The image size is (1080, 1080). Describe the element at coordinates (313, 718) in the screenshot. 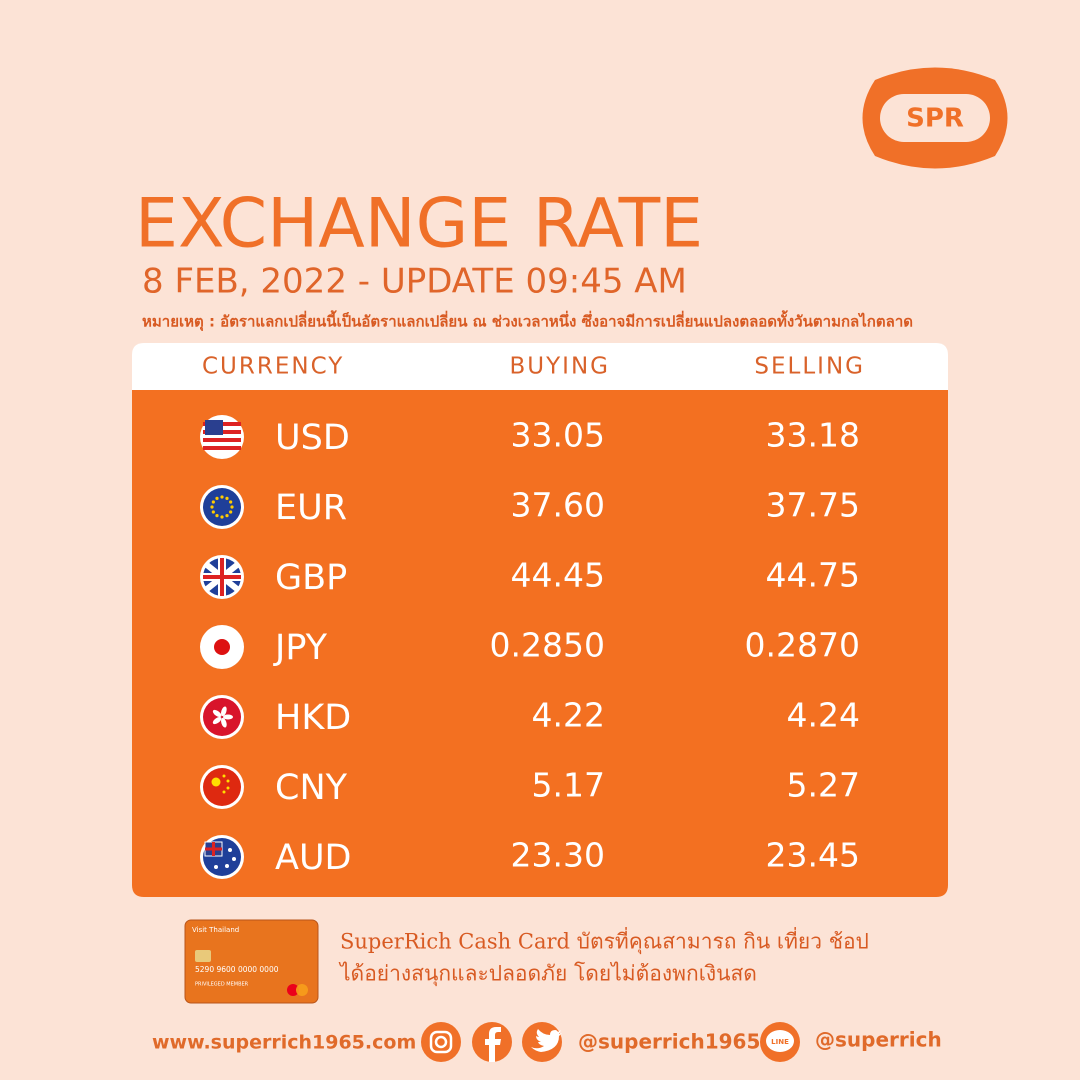

I see `currency-code: HKD` at that location.